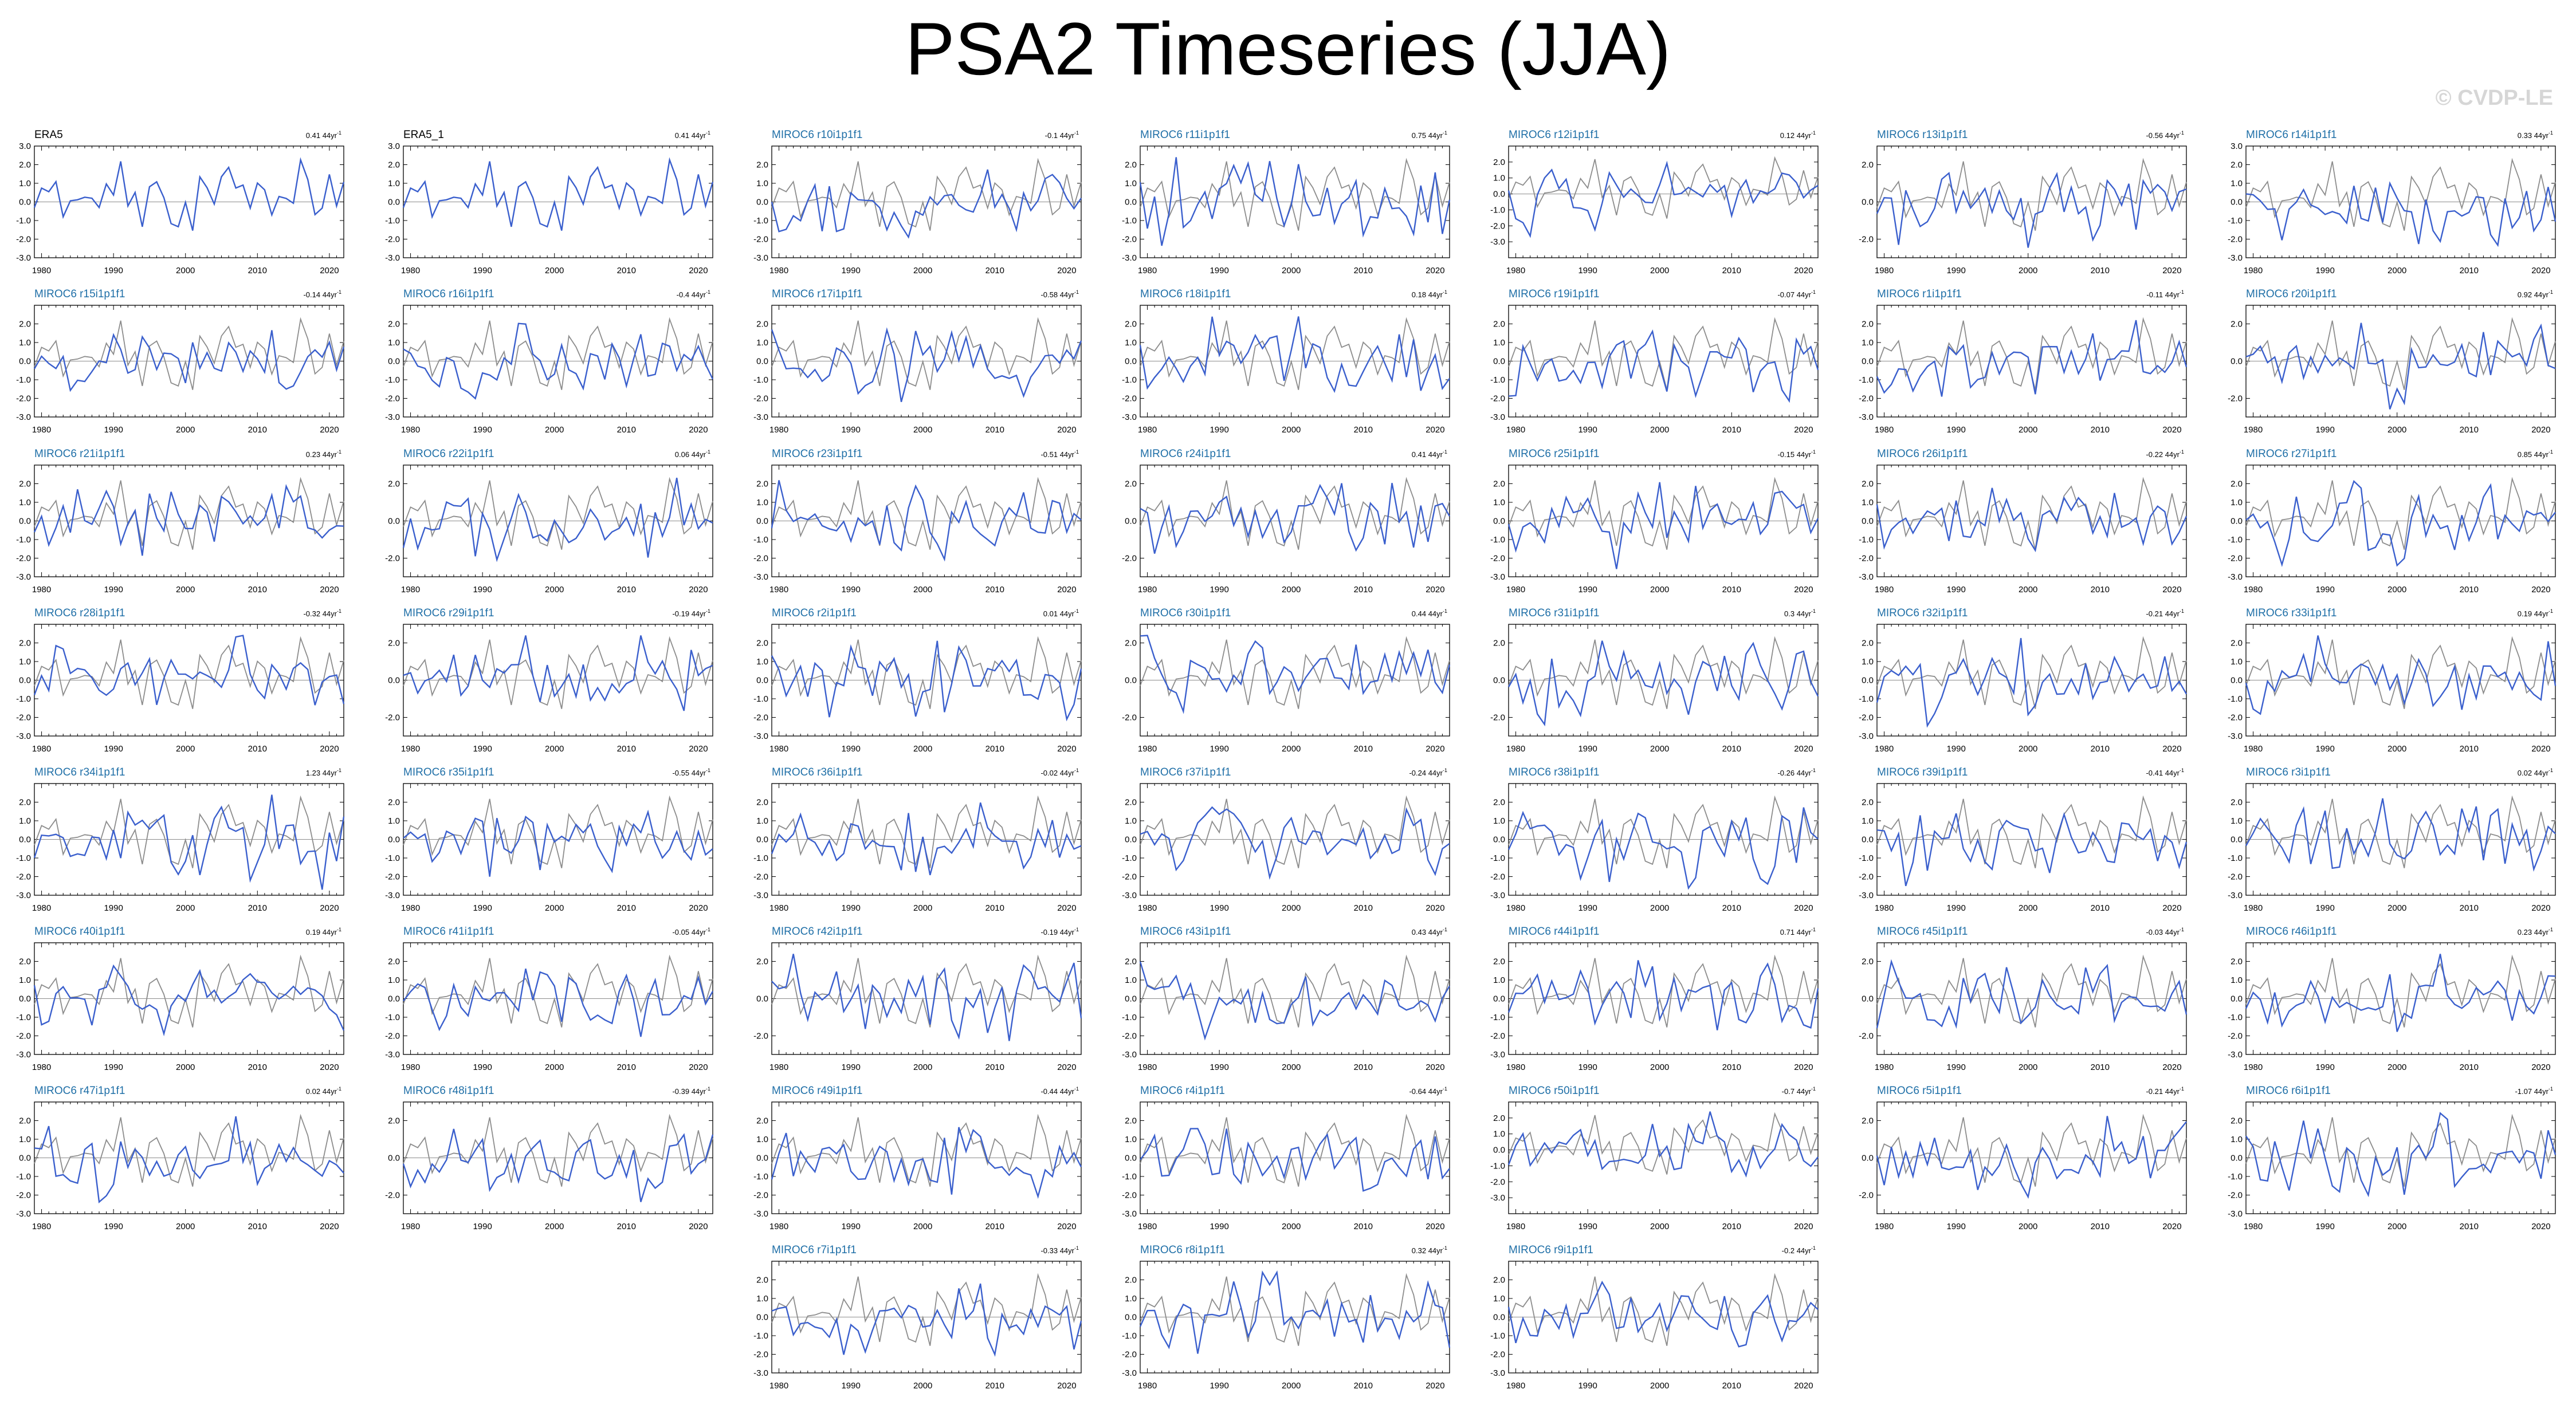 Image resolution: width=2576 pixels, height=1409 pixels. What do you see at coordinates (1062, 135) in the screenshot?
I see `panel-trend: -0.1 44yr-1` at bounding box center [1062, 135].